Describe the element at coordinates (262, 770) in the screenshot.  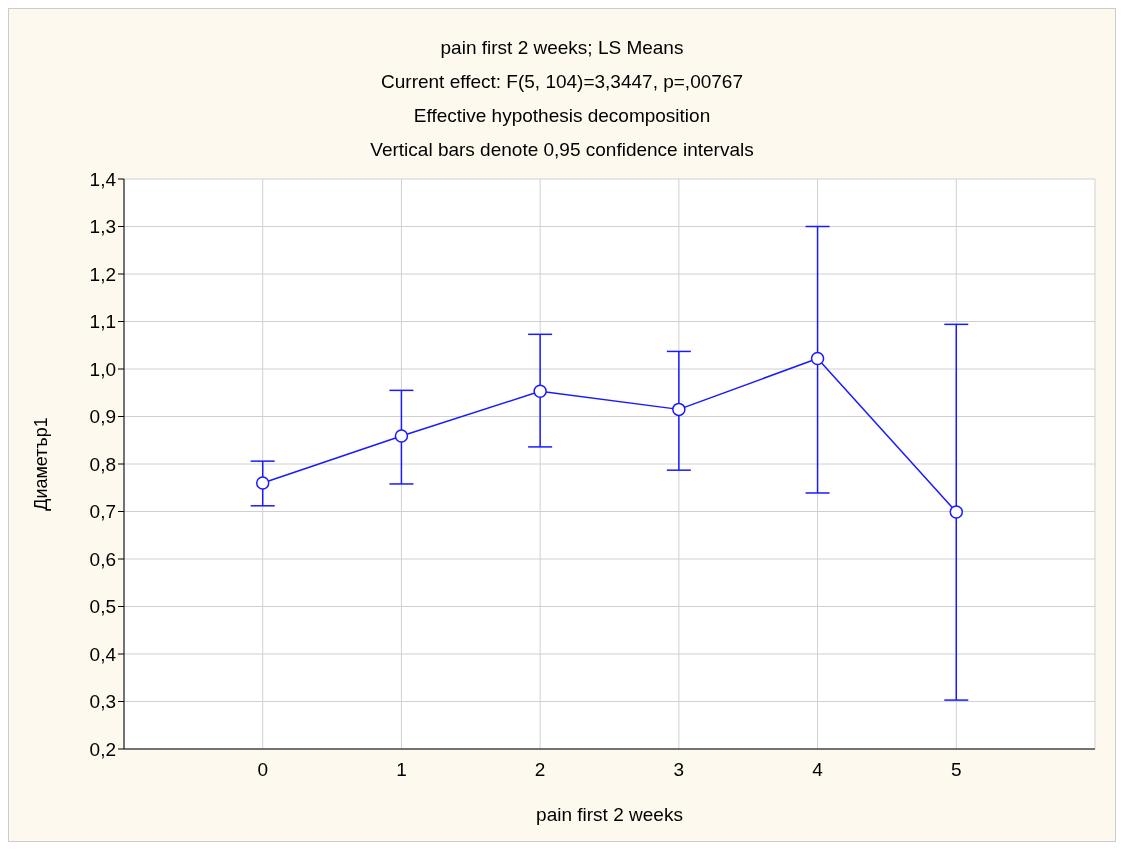
I see `x-tick-label: 0` at that location.